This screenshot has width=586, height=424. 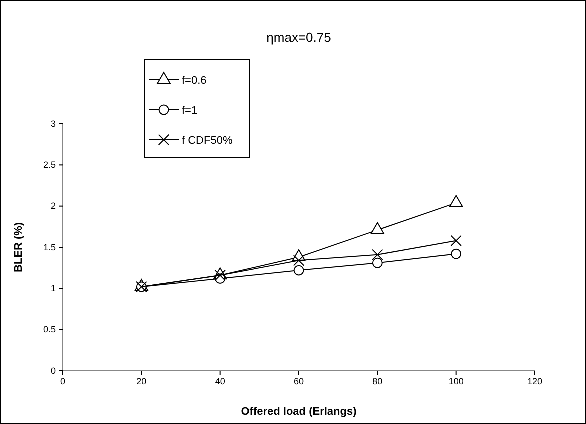 What do you see at coordinates (141, 381) in the screenshot?
I see `x-tick-label: 20` at bounding box center [141, 381].